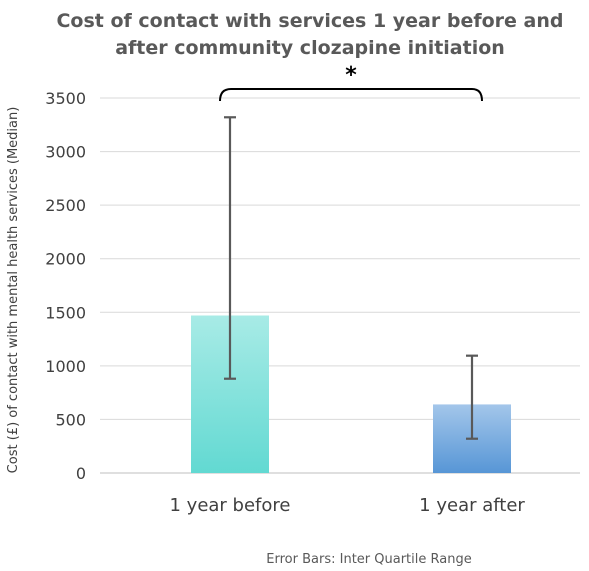 Image resolution: width=589 pixels, height=571 pixels. What do you see at coordinates (351, 75) in the screenshot?
I see `significance-marker: *` at bounding box center [351, 75].